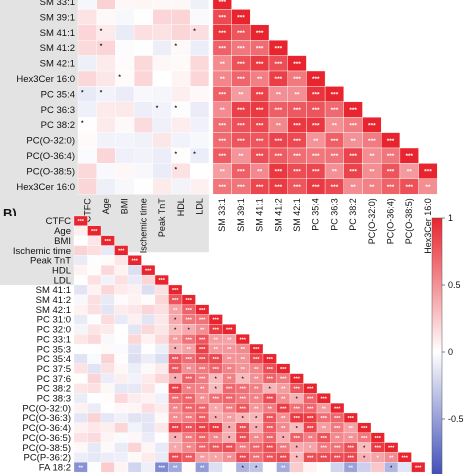 The image size is (474, 474). Describe the element at coordinates (428, 186) in the screenshot. I see `panel-a-lipid-cell` at that location.